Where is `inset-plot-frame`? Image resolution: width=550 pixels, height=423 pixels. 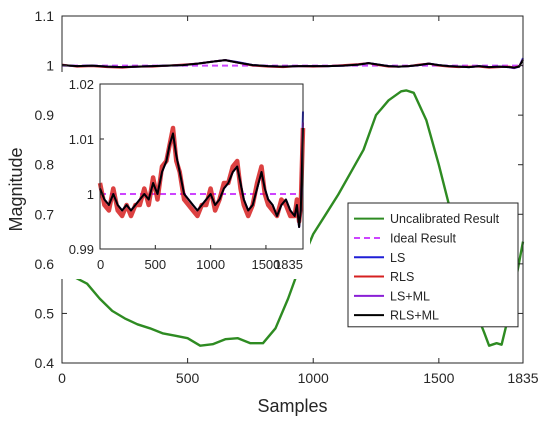 inset-plot-frame is located at coordinates (201, 166).